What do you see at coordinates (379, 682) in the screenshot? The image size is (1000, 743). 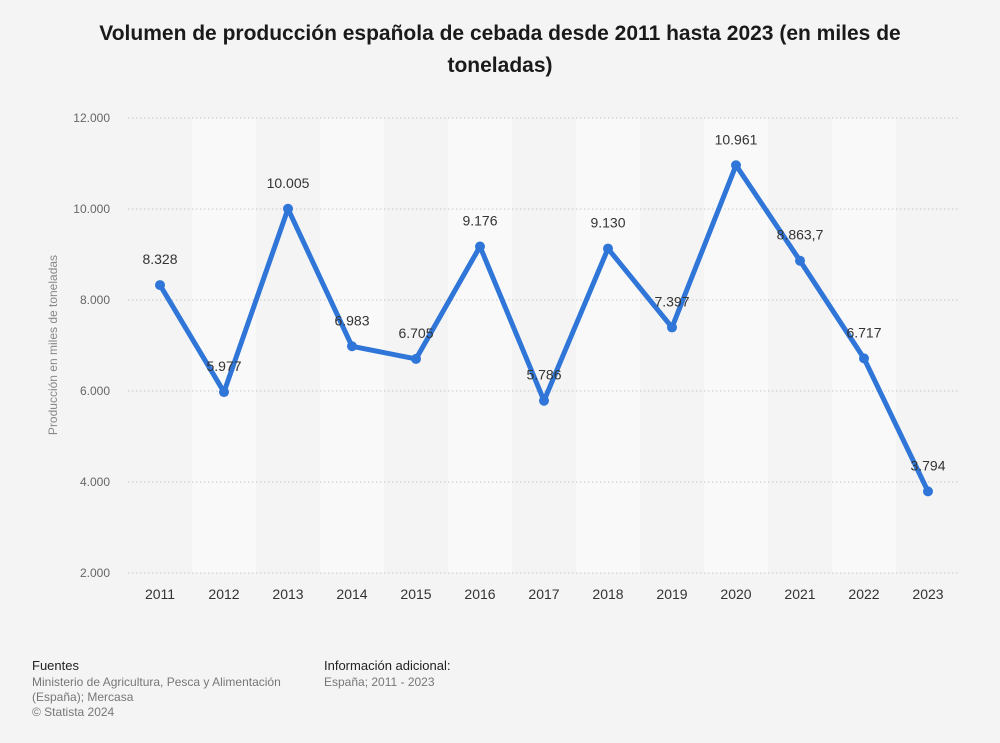 I see `additional-info-text: España; 2011 - 2023` at bounding box center [379, 682].